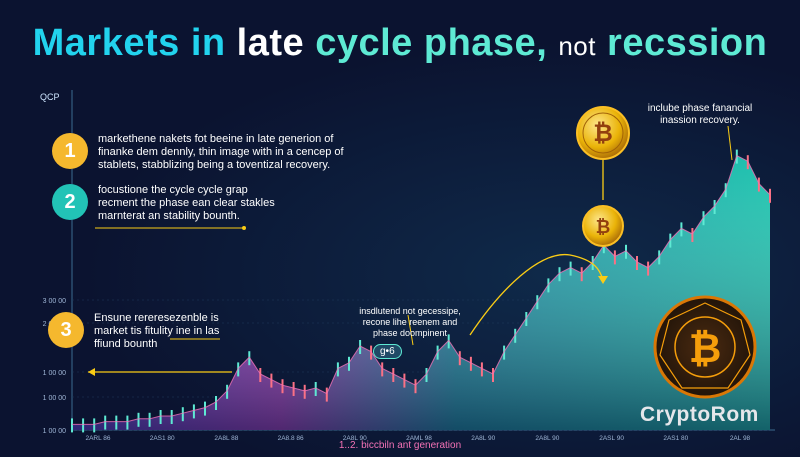 The image size is (800, 457). Describe the element at coordinates (244, 228) in the screenshot. I see `marker-dot` at that location.